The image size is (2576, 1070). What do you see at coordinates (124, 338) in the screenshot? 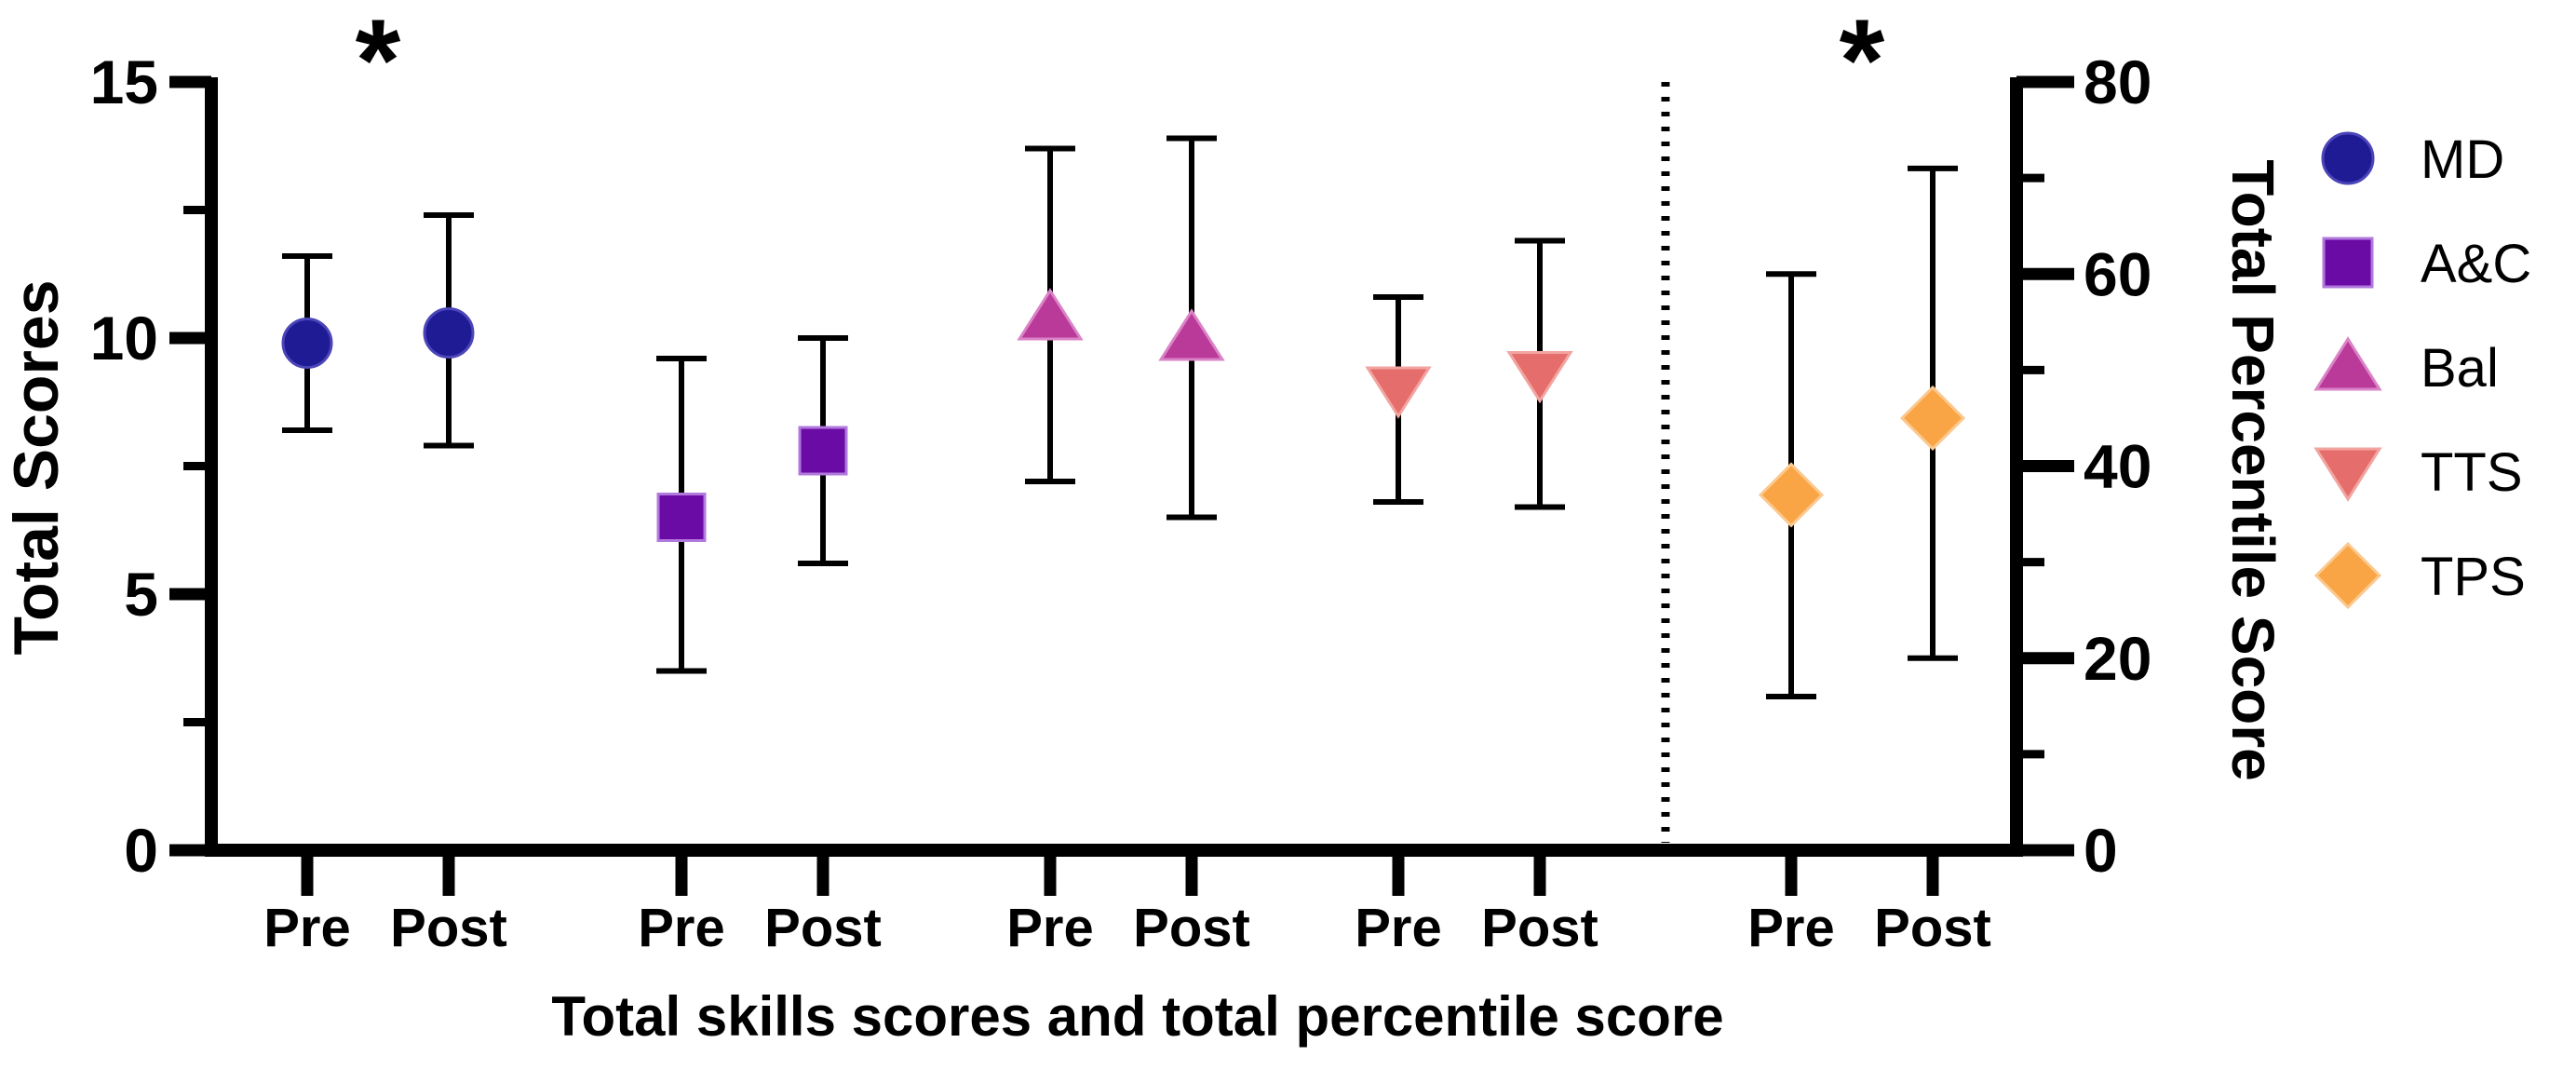
I see `left-axis-tick-label: 10` at bounding box center [124, 338].